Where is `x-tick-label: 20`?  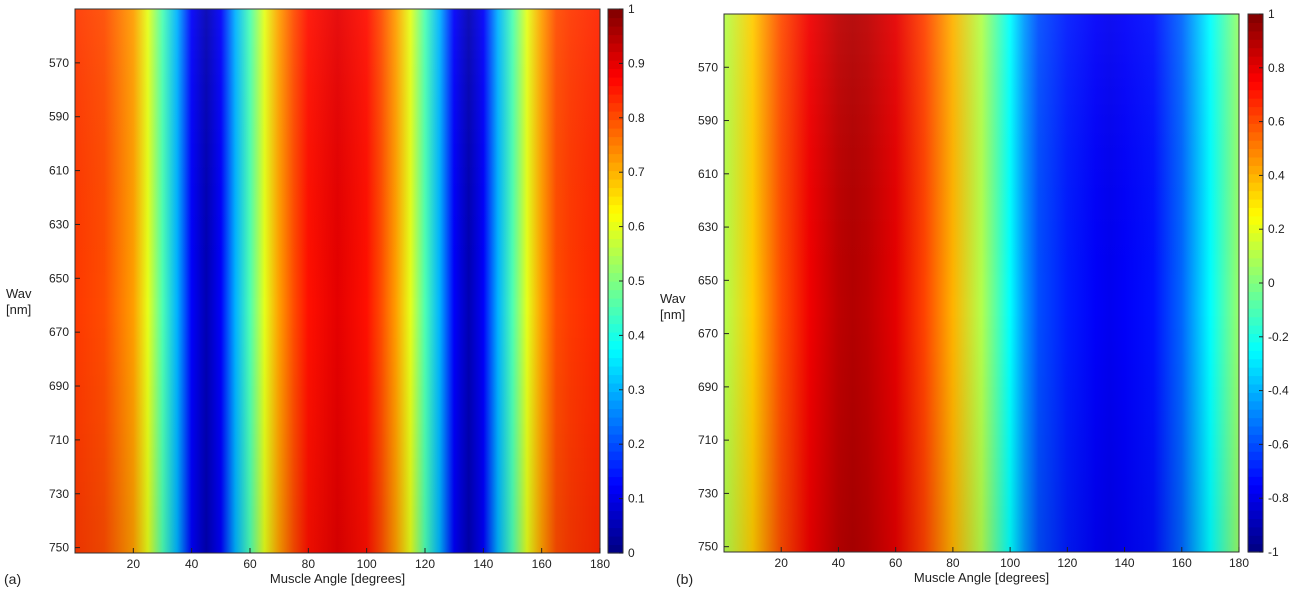
x-tick-label: 20 is located at coordinates (782, 563).